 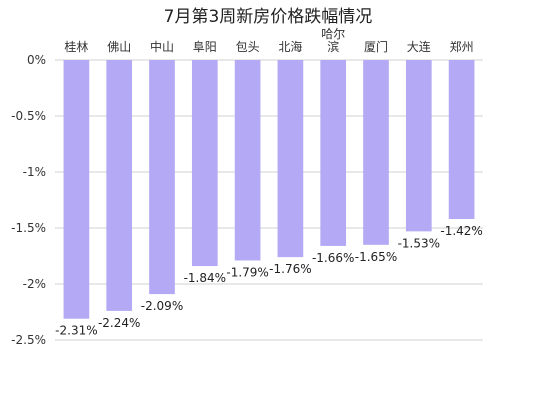 What do you see at coordinates (333, 258) in the screenshot?
I see `data-label: -1.66%` at bounding box center [333, 258].